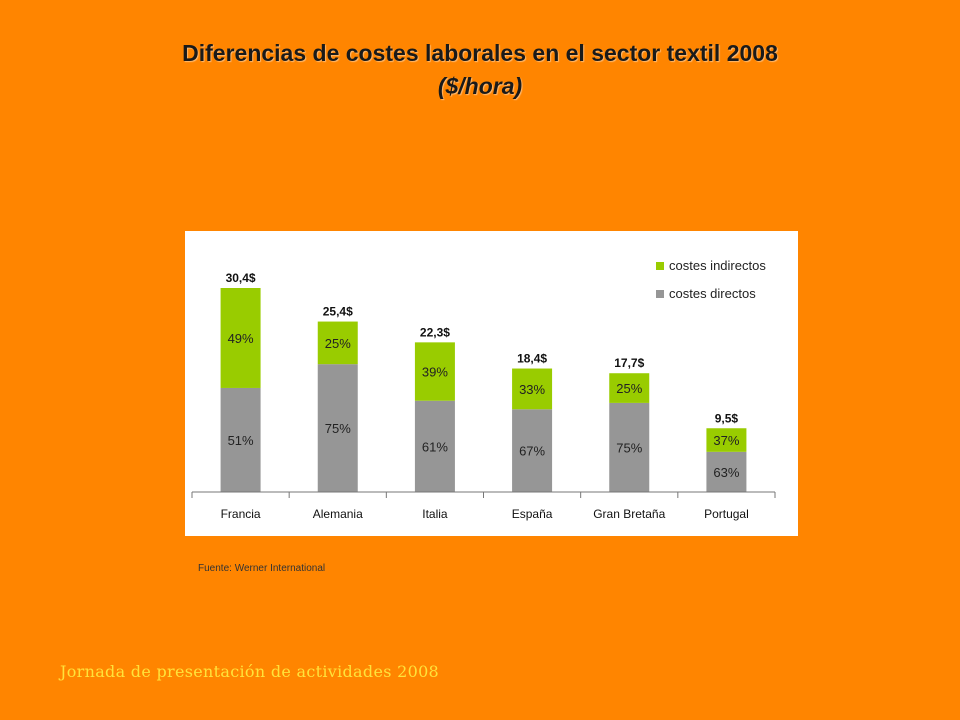  Describe the element at coordinates (629, 363) in the screenshot. I see `total-label-4: 17,7$` at that location.